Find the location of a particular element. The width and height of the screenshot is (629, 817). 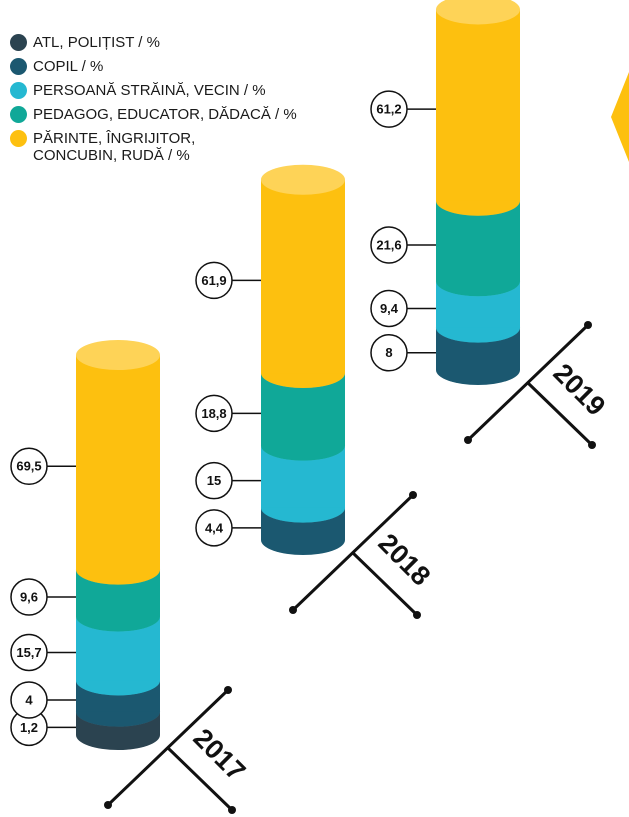

legend-item: PERSOANĂ STRĂINĂ, VECIN / % is located at coordinates (153, 90).